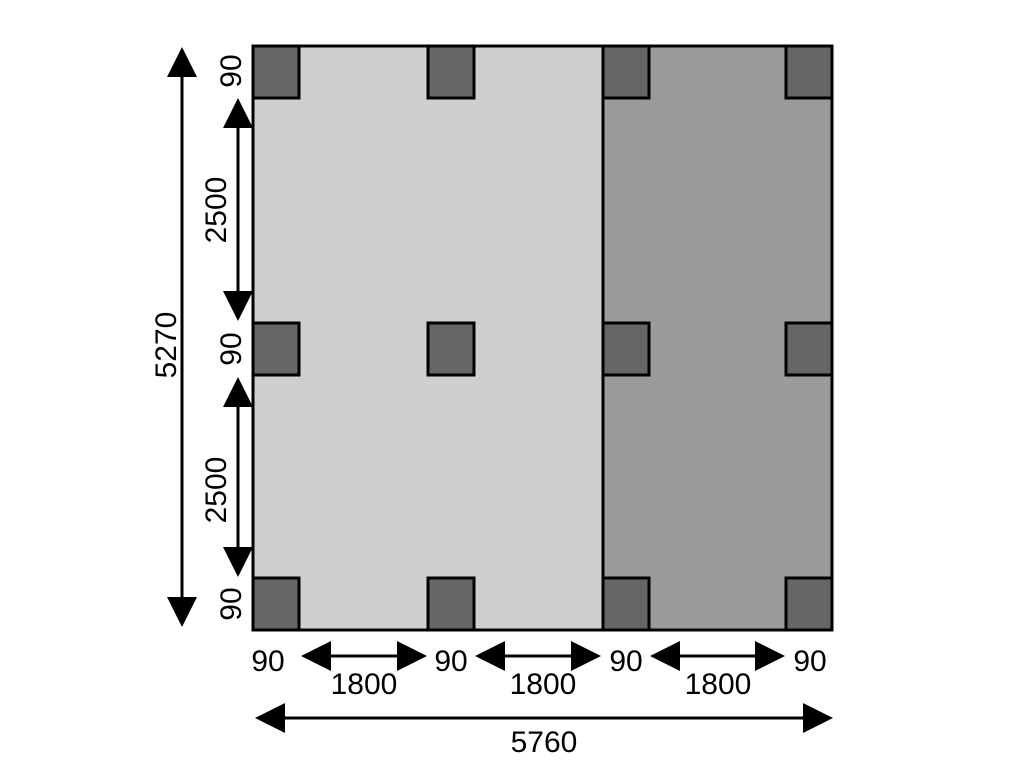 This screenshot has height=768, width=1024. Describe the element at coordinates (166, 345) in the screenshot. I see `total-depth-label: 5270` at that location.